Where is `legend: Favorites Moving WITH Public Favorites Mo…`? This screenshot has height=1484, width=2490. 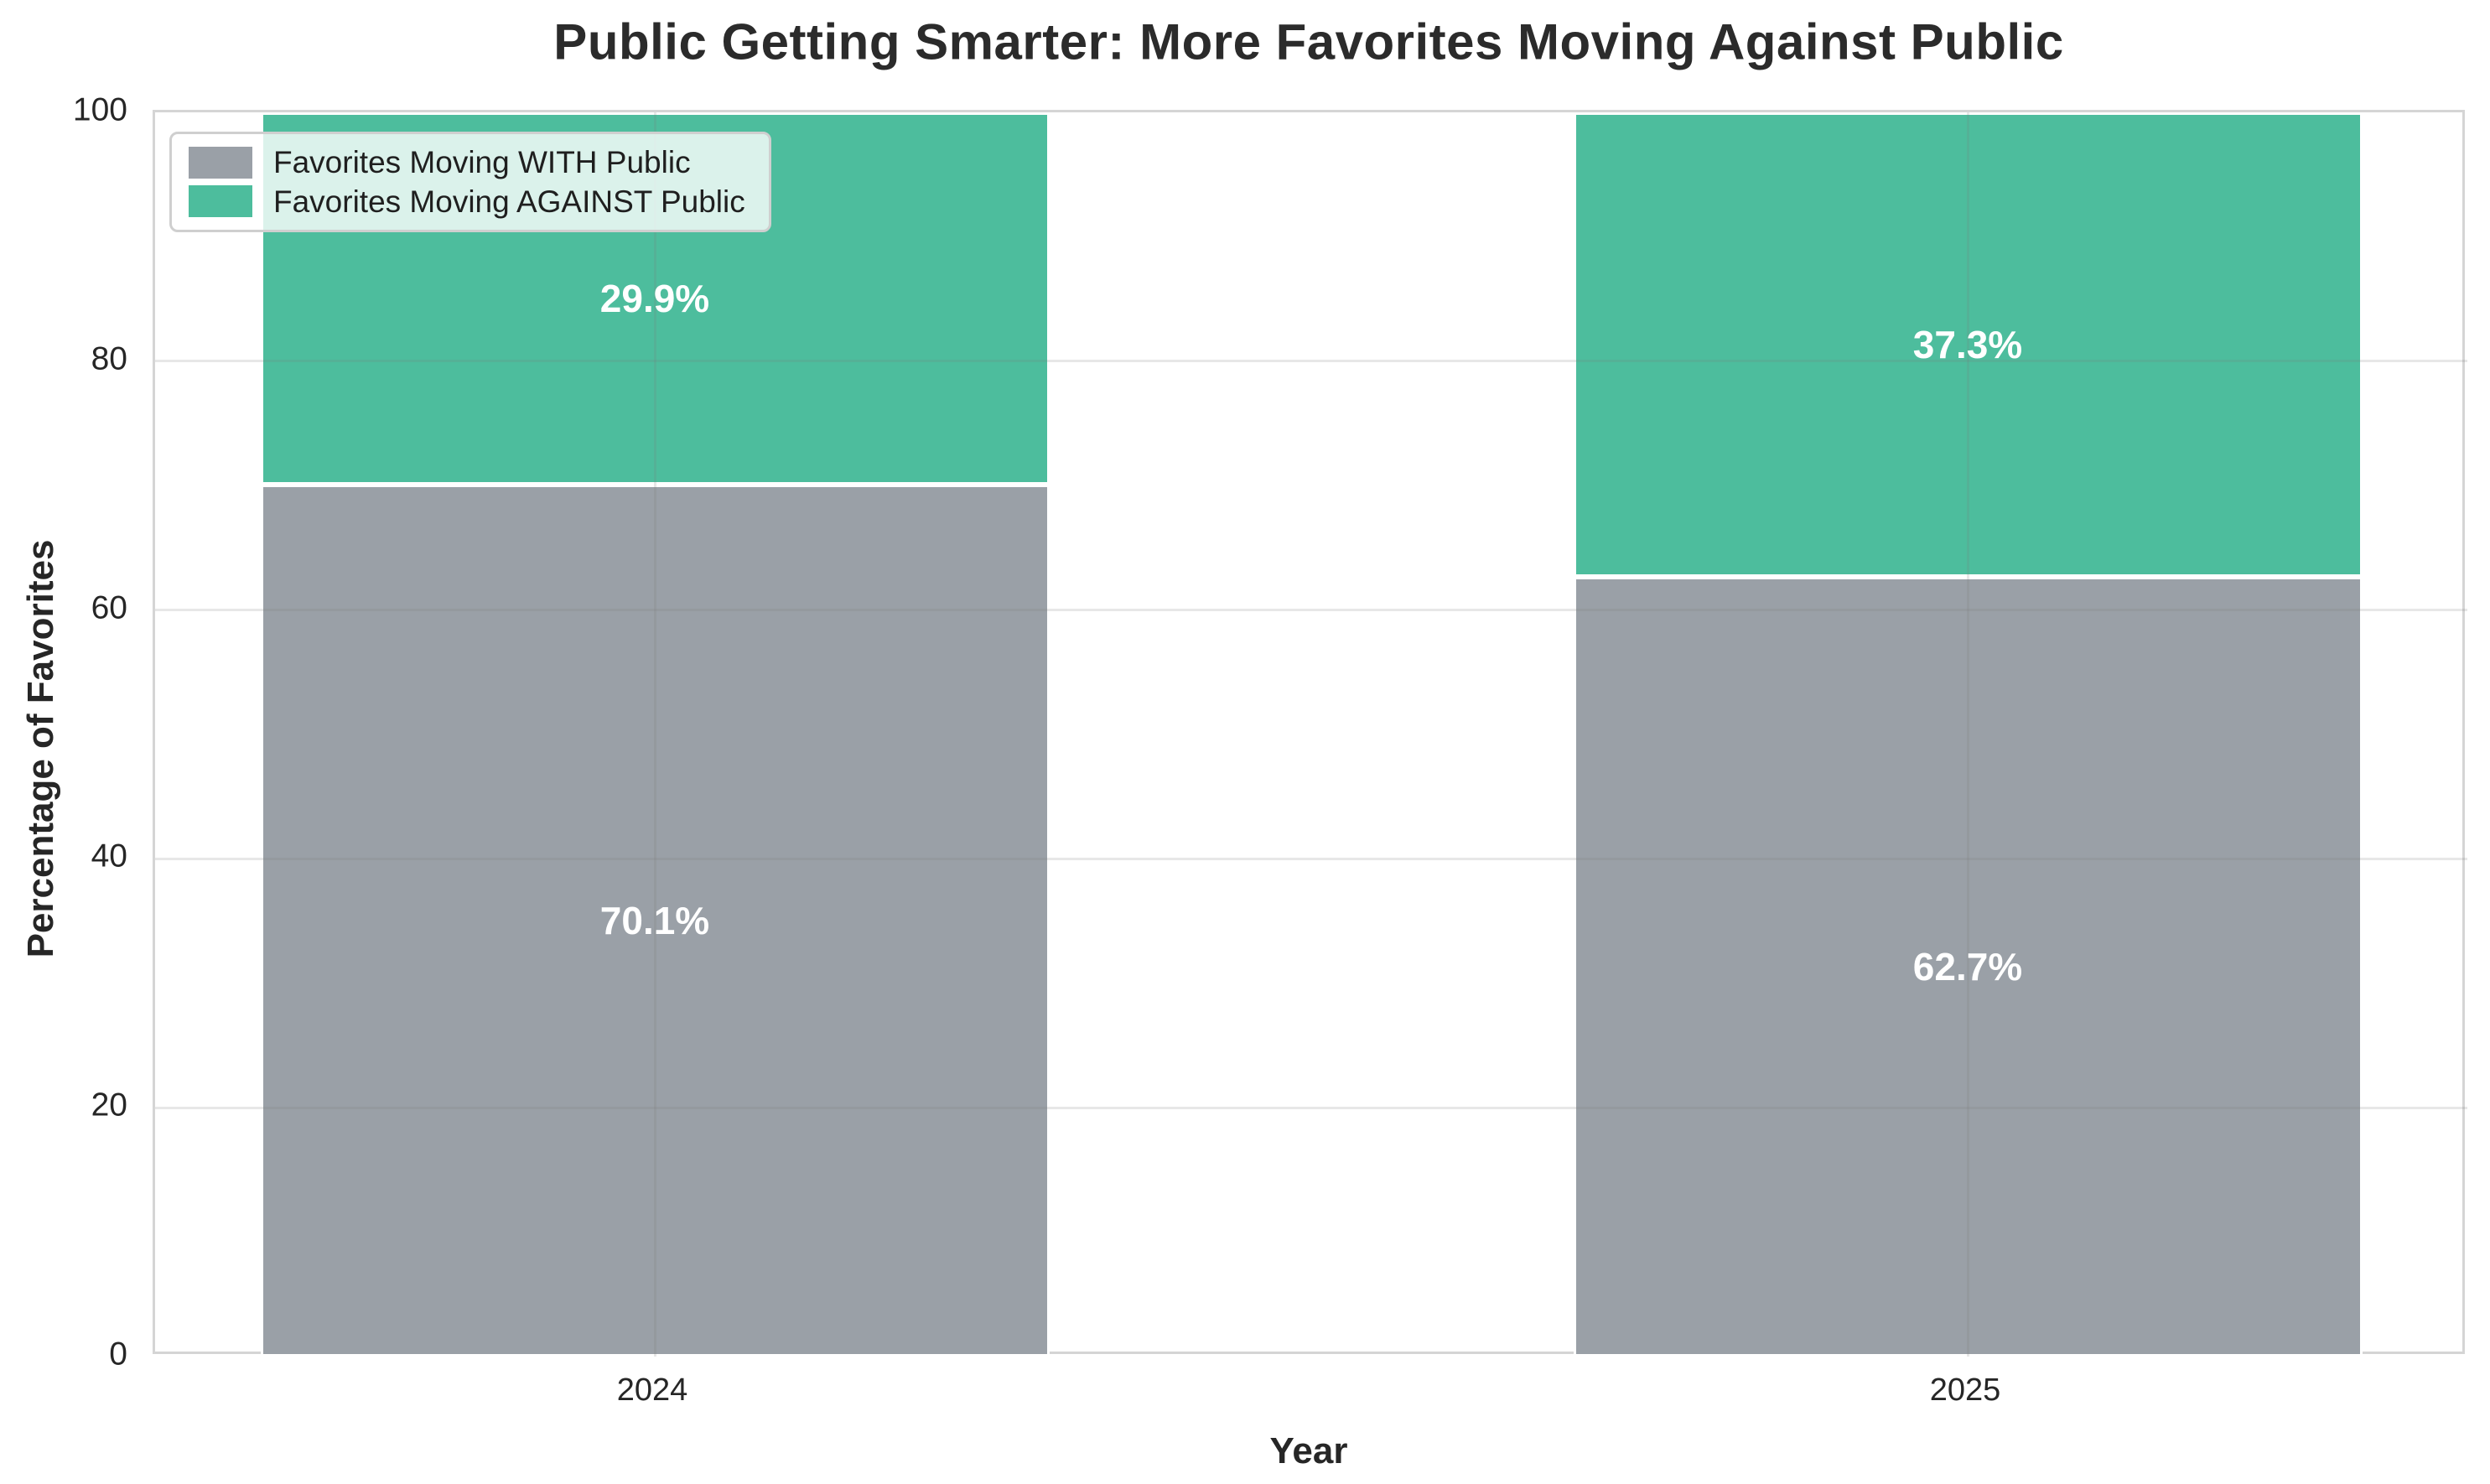 legend: Favorites Moving WITH Public Favorites Mo… is located at coordinates (470, 182).